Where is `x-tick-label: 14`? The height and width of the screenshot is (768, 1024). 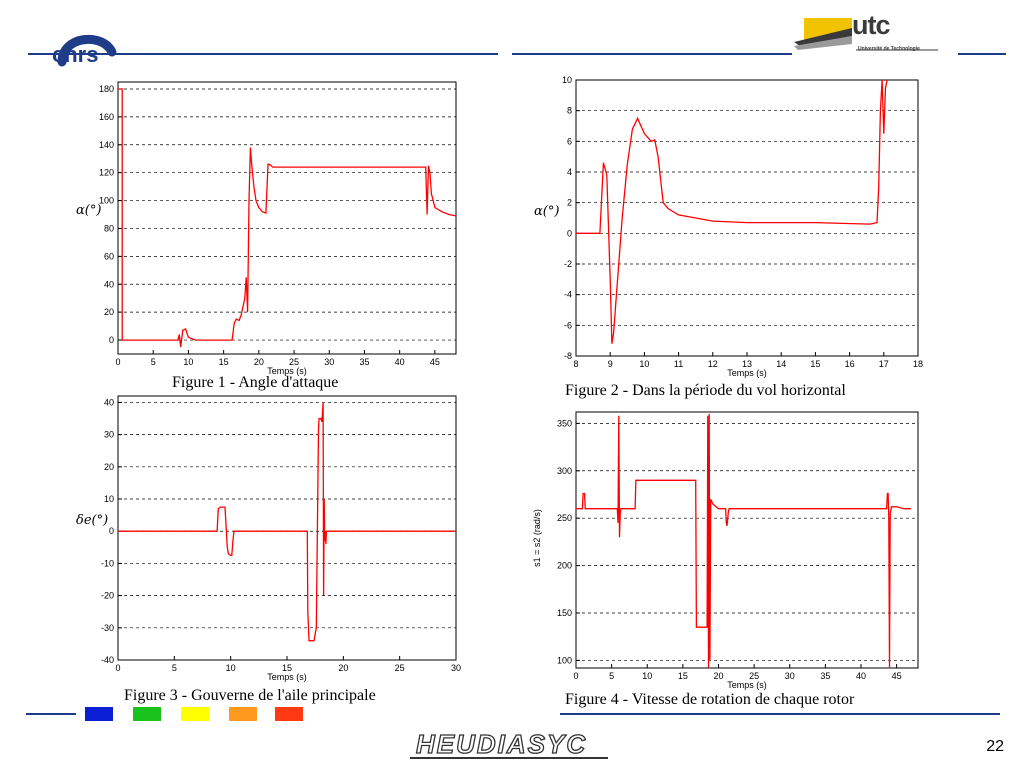 x-tick-label: 14 is located at coordinates (781, 364).